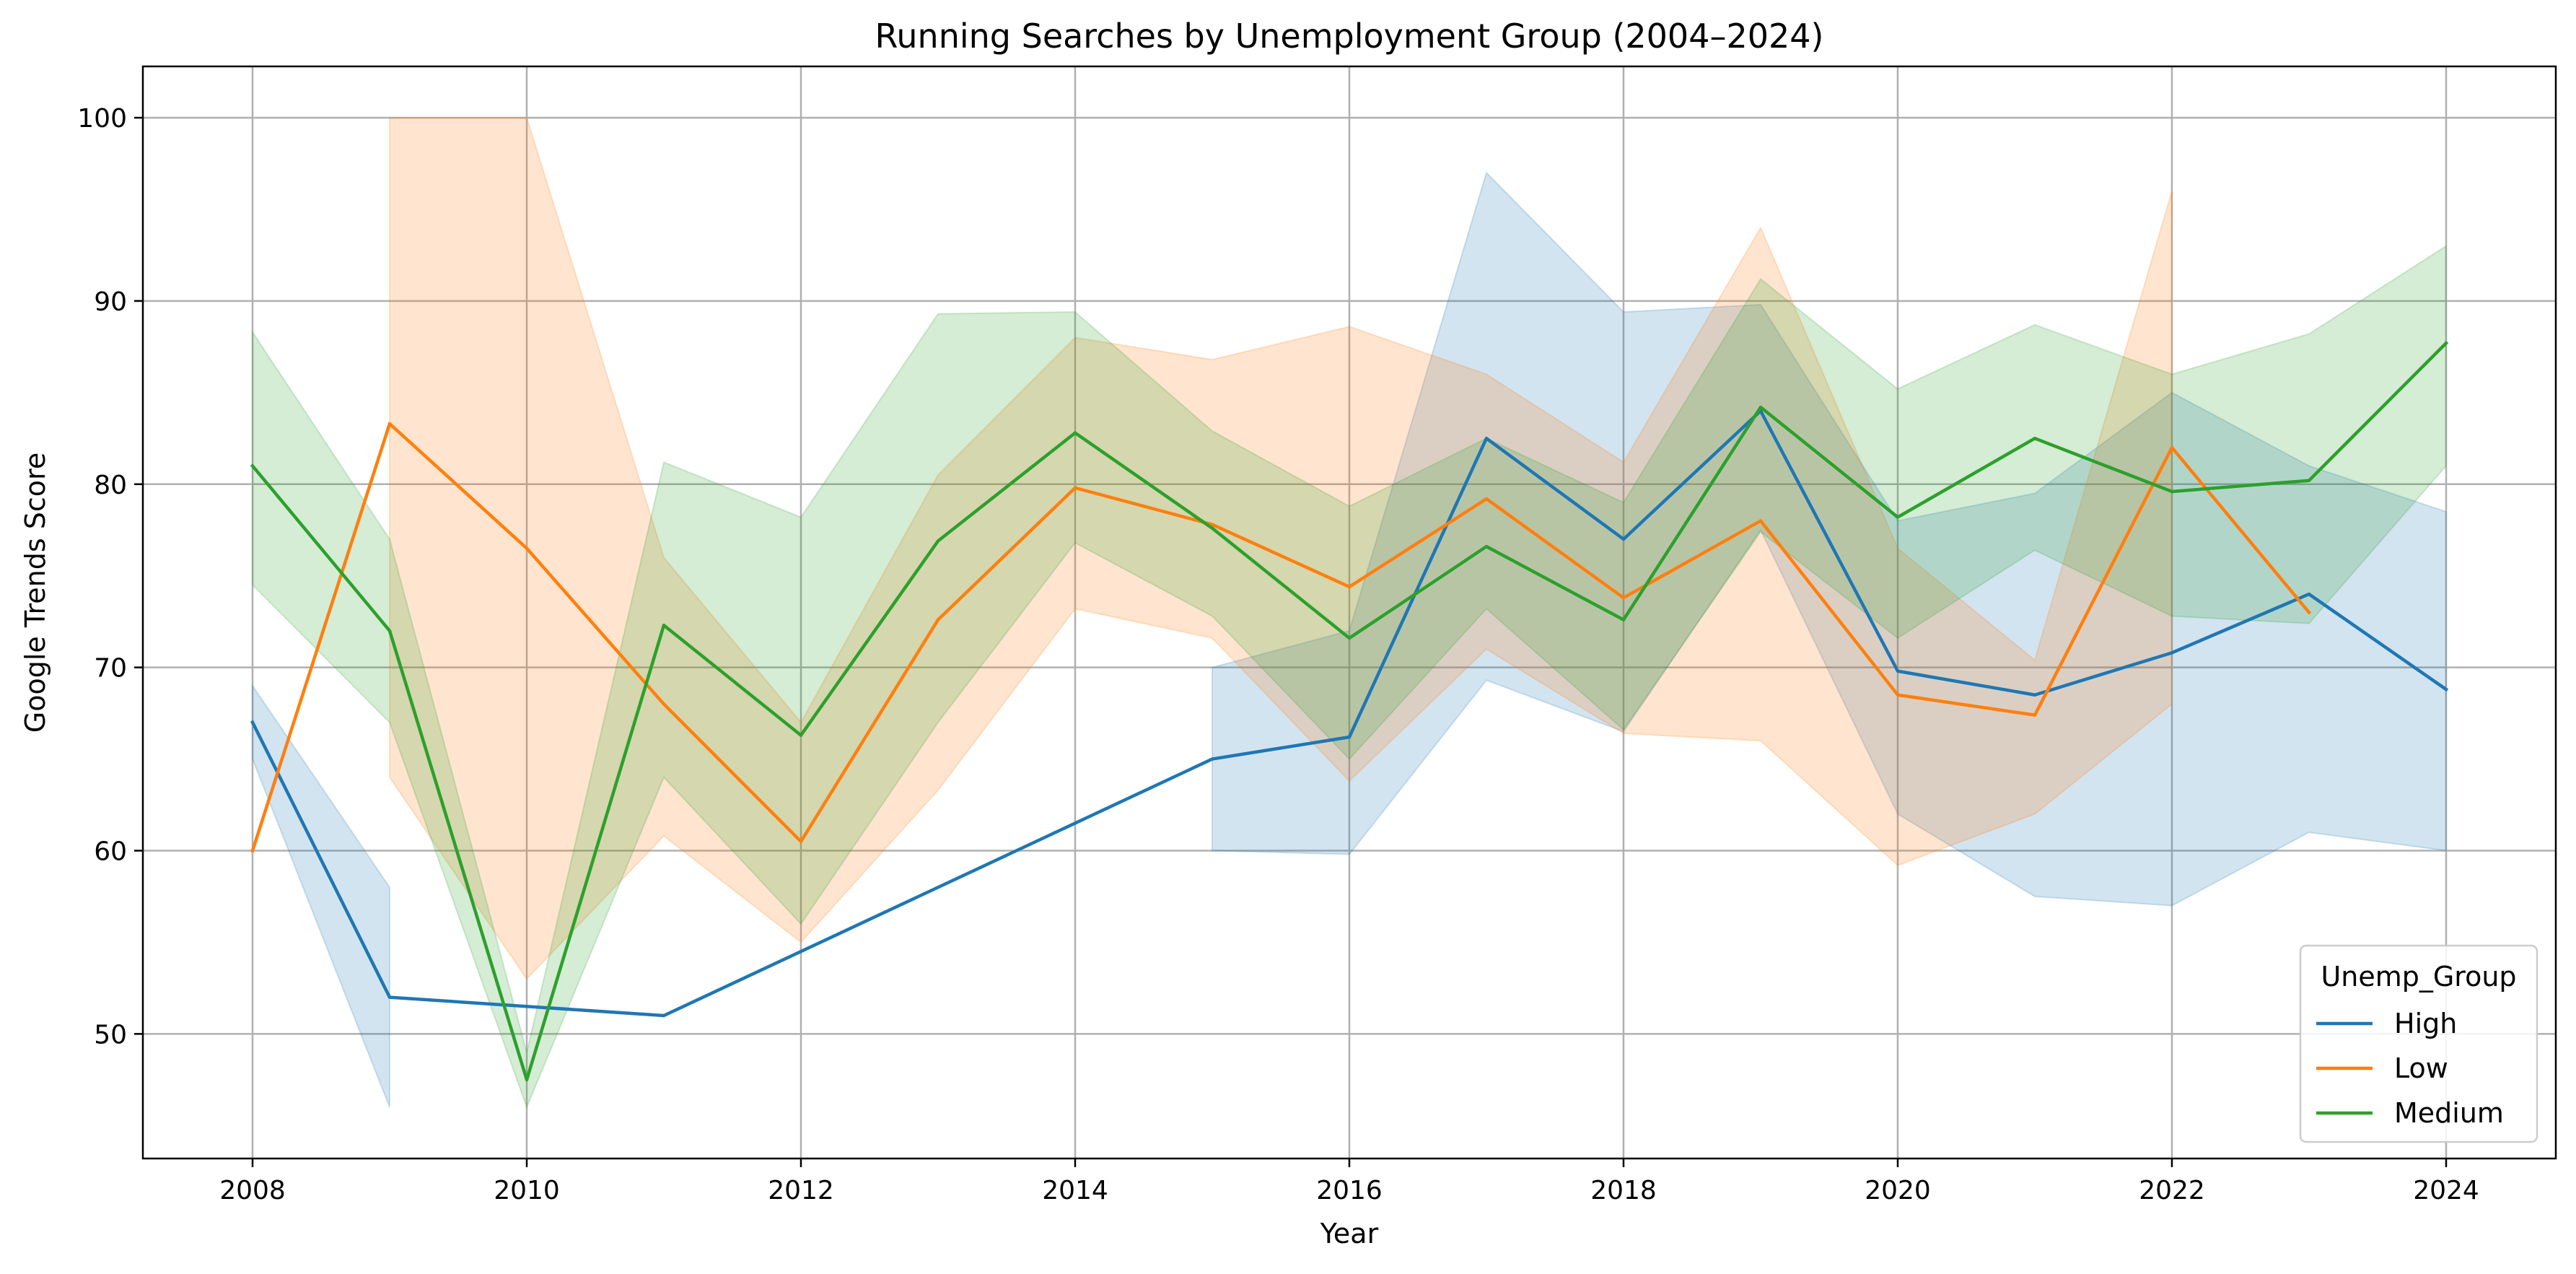  I want to click on legend: Unemp_Group High Low Medium, so click(2418, 1043).